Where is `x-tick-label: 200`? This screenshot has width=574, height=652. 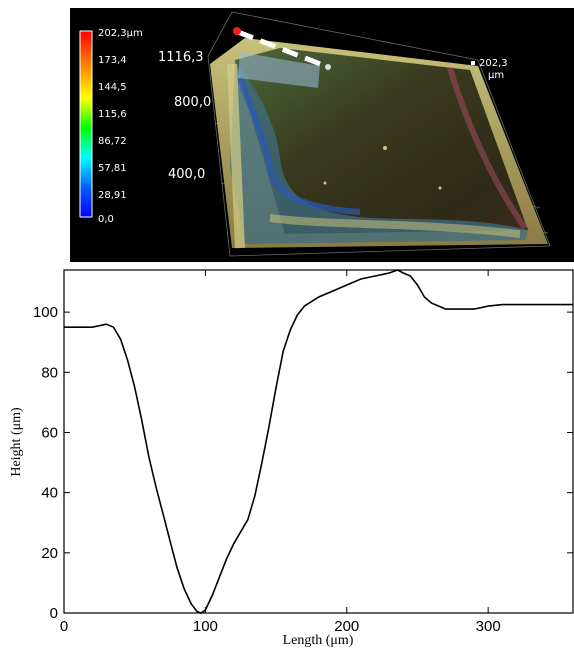 x-tick-label: 200 is located at coordinates (346, 626).